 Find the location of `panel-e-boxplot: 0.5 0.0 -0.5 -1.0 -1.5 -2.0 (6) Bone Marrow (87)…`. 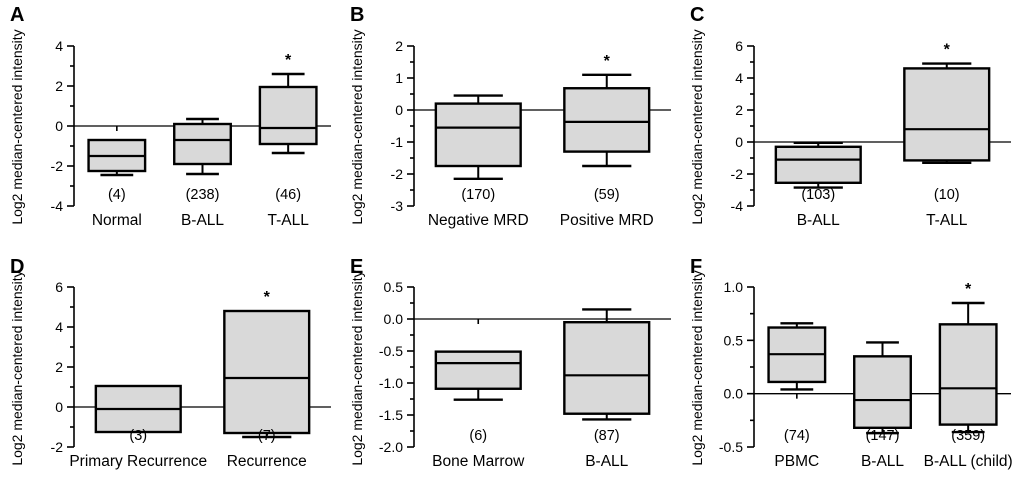

panel-e-boxplot: 0.5 0.0 -0.5 -1.0 -1.5 -2.0 (6) Bone Marrow (87)… is located at coordinates (525, 374).